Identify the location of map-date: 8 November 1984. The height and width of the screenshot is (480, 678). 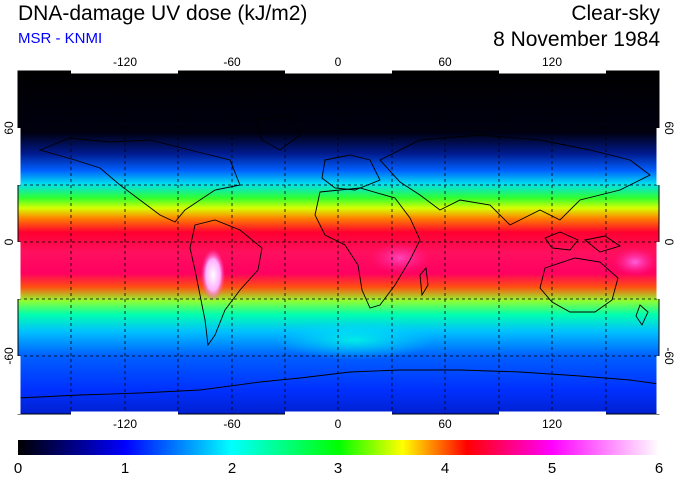
(576, 39).